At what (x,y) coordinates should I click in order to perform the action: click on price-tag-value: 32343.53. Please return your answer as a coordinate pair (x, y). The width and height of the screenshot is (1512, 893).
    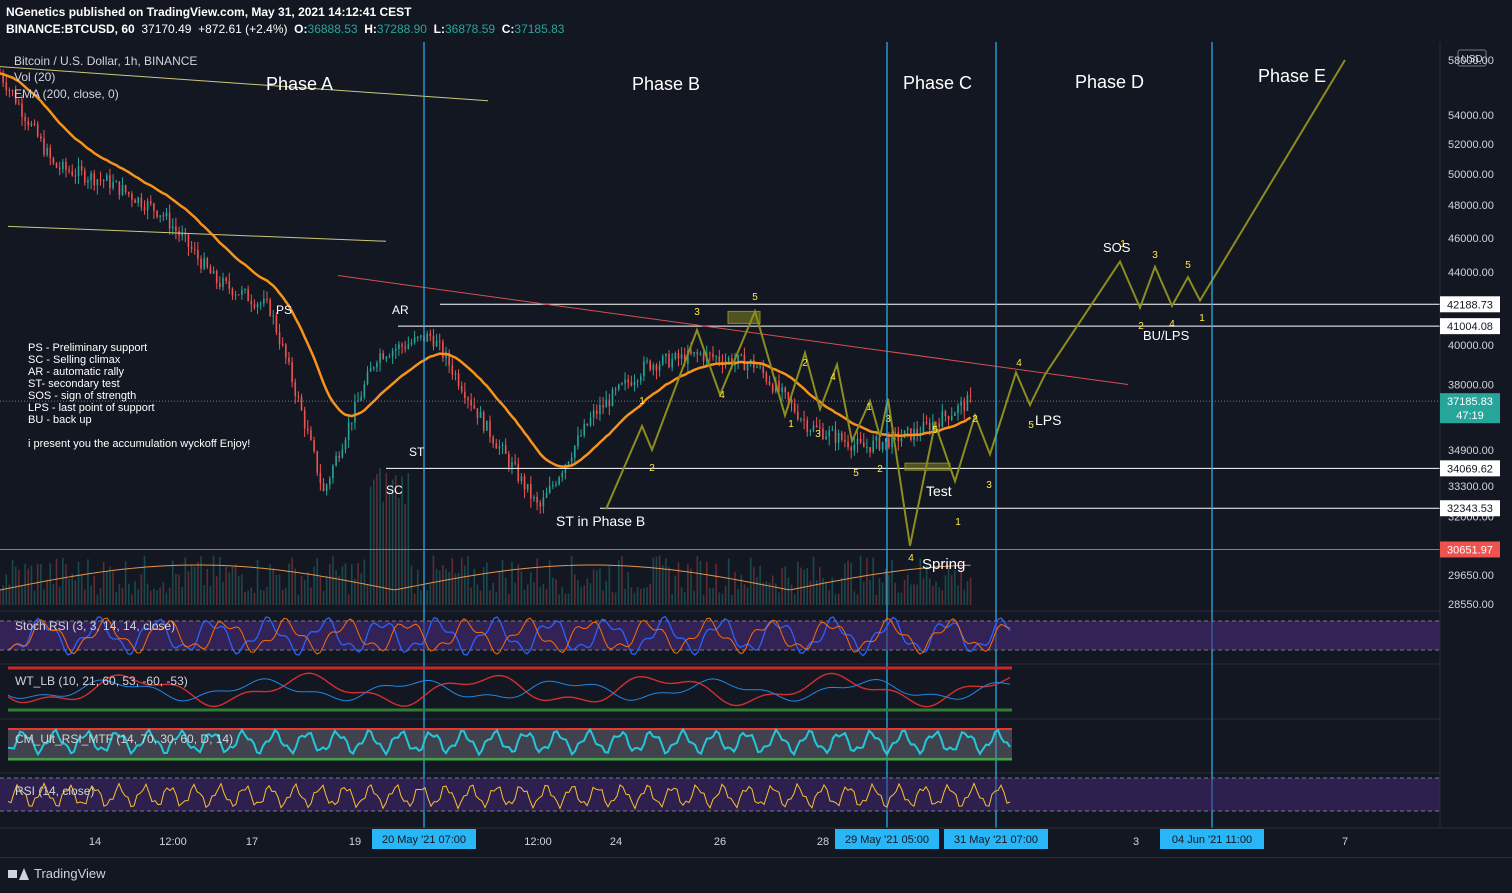
    Looking at the image, I should click on (1470, 509).